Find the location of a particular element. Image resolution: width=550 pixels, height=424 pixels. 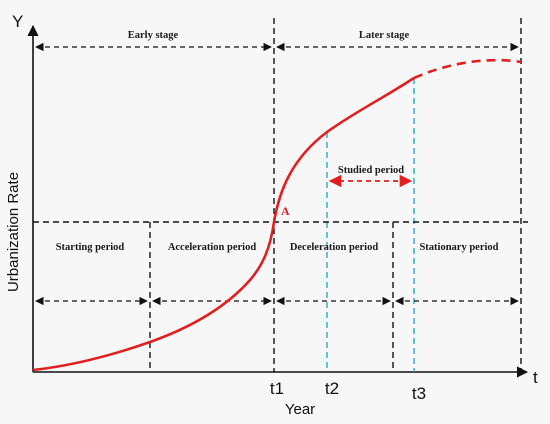

tick-t3: t3 is located at coordinates (419, 393).